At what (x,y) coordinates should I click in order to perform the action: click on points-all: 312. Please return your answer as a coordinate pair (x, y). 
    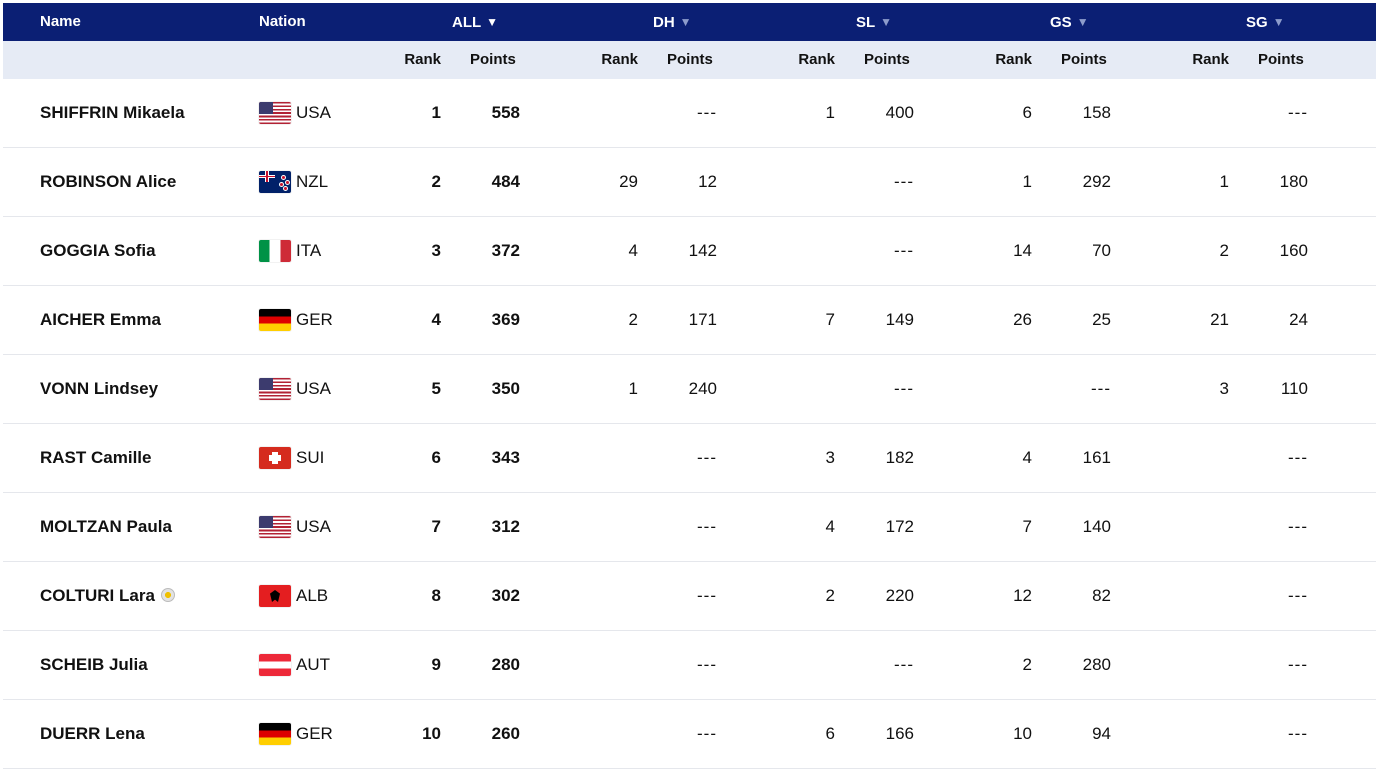
    Looking at the image, I should click on (505, 526).